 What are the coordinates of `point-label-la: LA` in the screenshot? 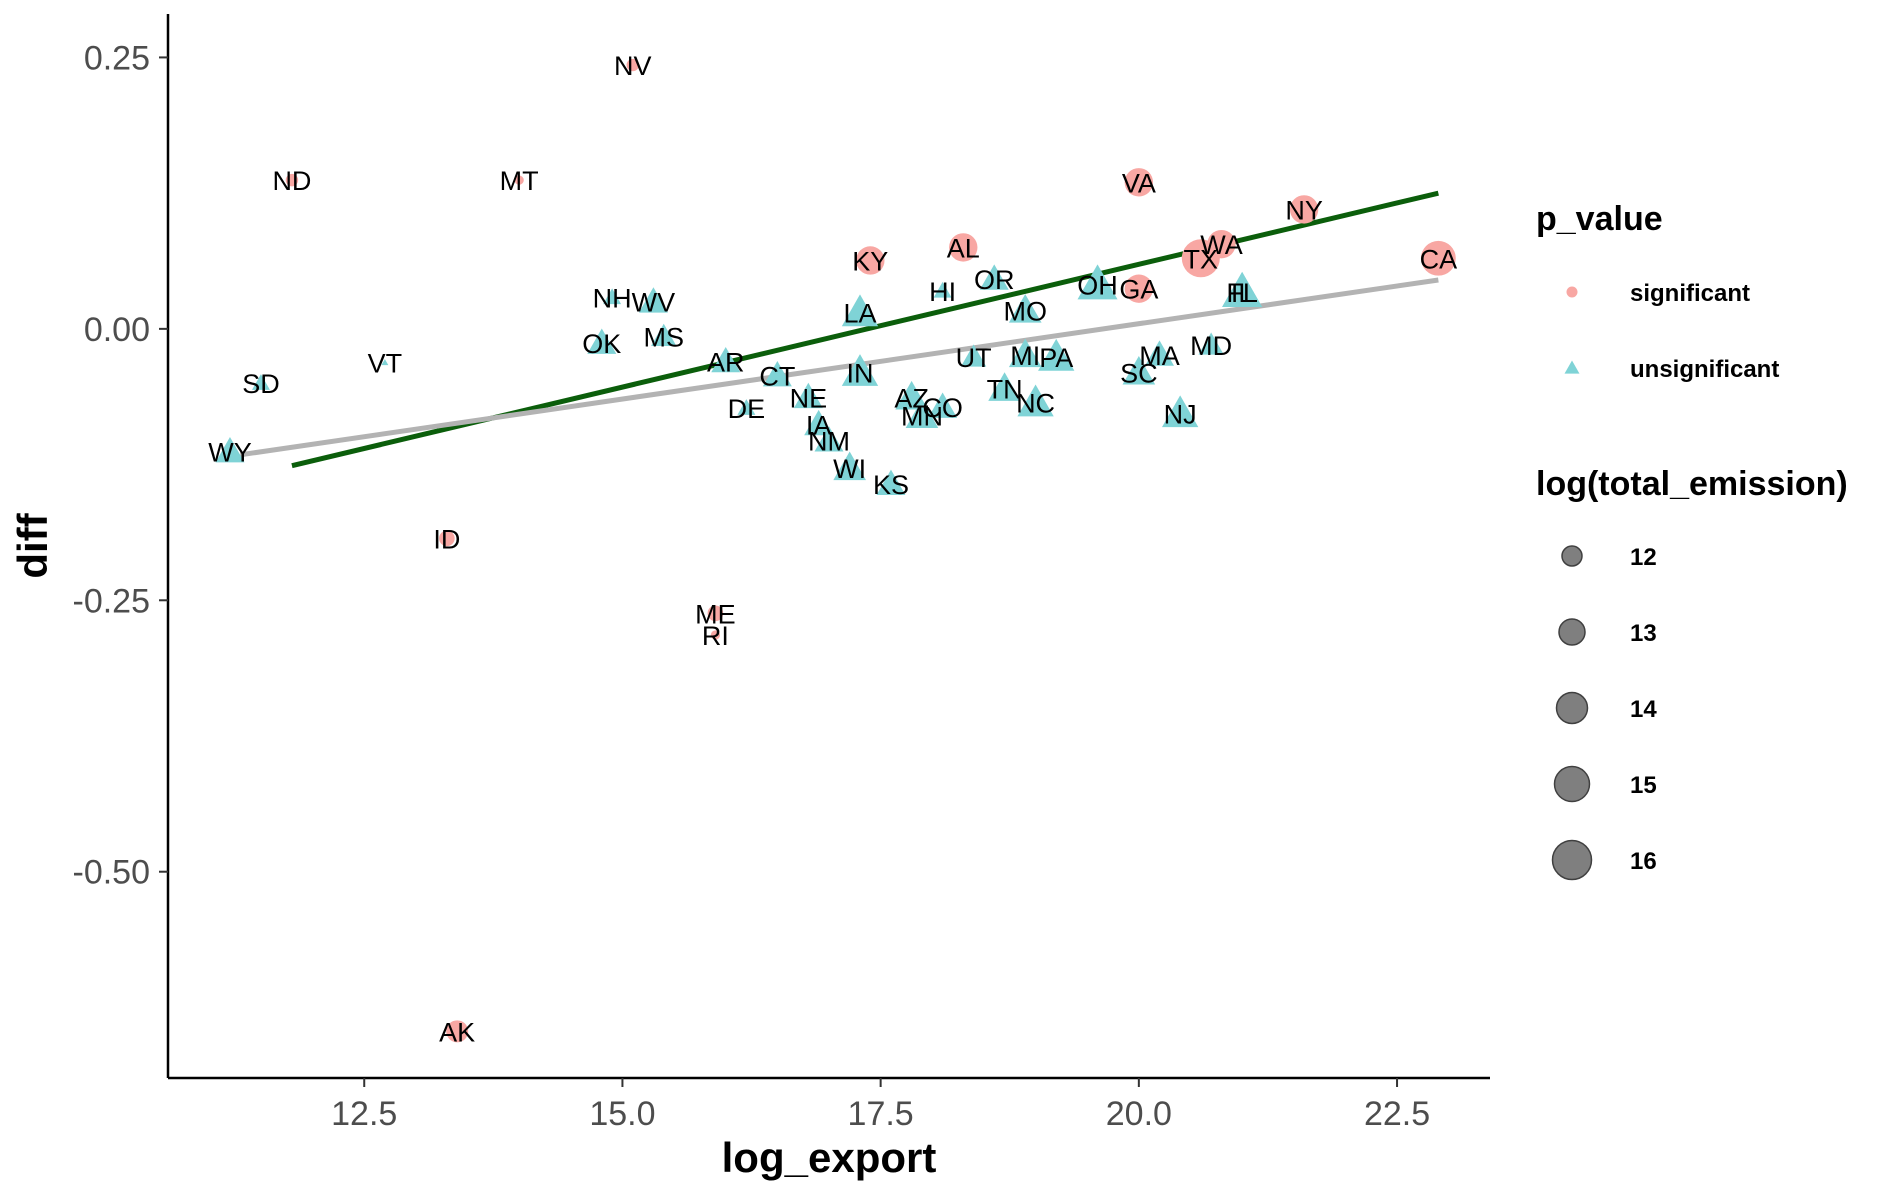 It's located at (859, 314).